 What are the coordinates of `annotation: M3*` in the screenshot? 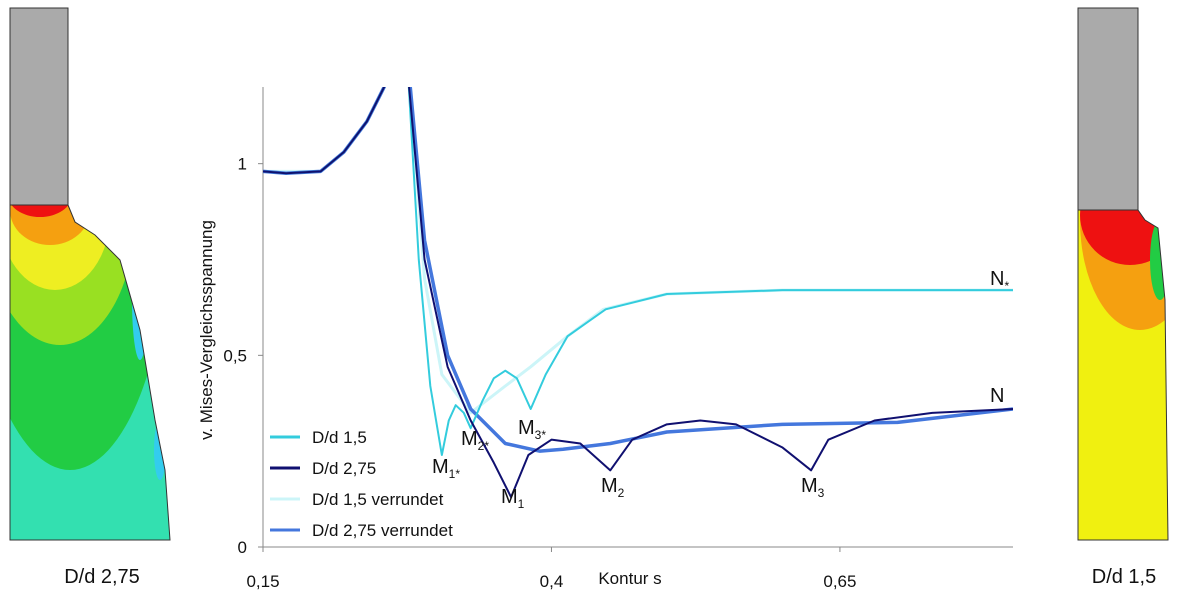 It's located at (532, 429).